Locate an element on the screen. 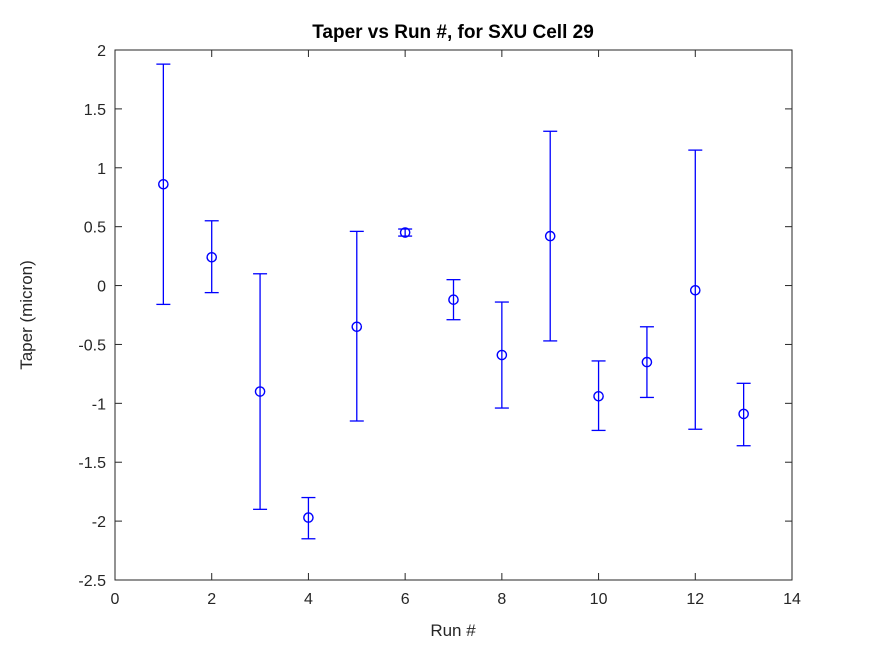 The width and height of the screenshot is (875, 656). y-tick-label: 0 is located at coordinates (101, 287).